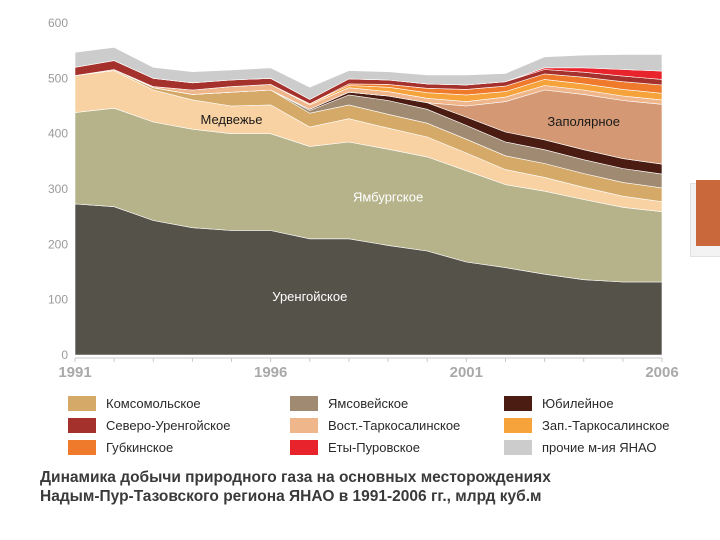  Describe the element at coordinates (64, 355) in the screenshot. I see `y-tick-label: 0` at that location.